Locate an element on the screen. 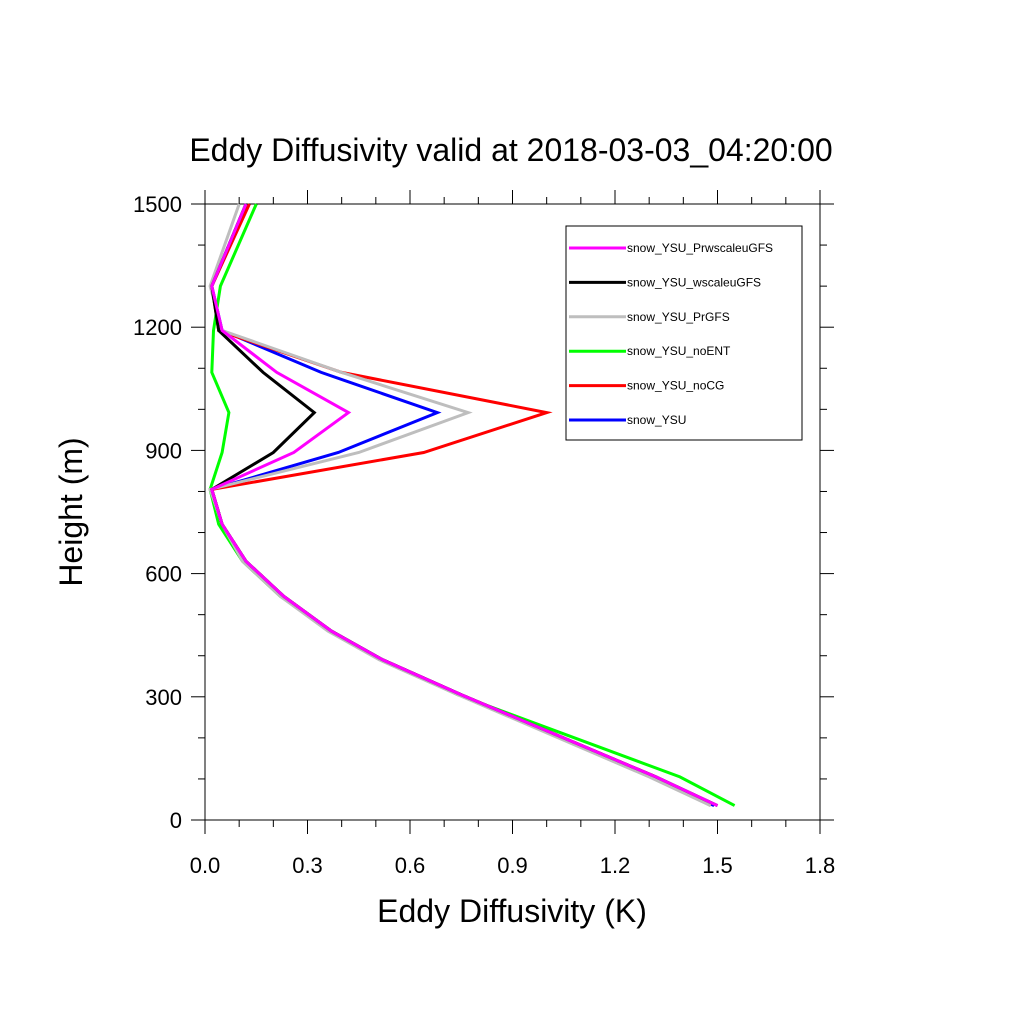  legend-label: snow_YSU_PrGFS is located at coordinates (678, 317).